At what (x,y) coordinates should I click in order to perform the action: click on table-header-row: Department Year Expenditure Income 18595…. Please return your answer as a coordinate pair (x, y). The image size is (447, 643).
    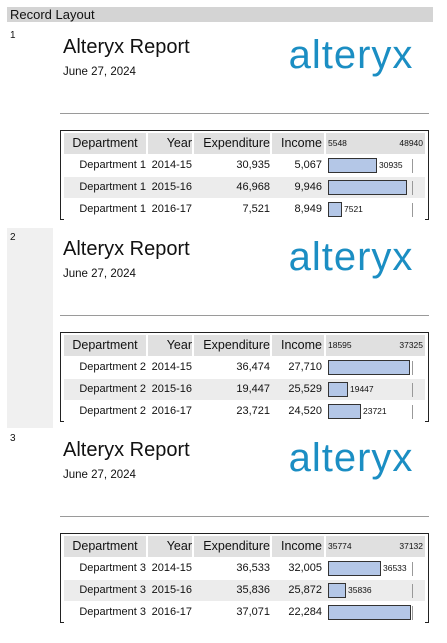
    Looking at the image, I should click on (244, 345).